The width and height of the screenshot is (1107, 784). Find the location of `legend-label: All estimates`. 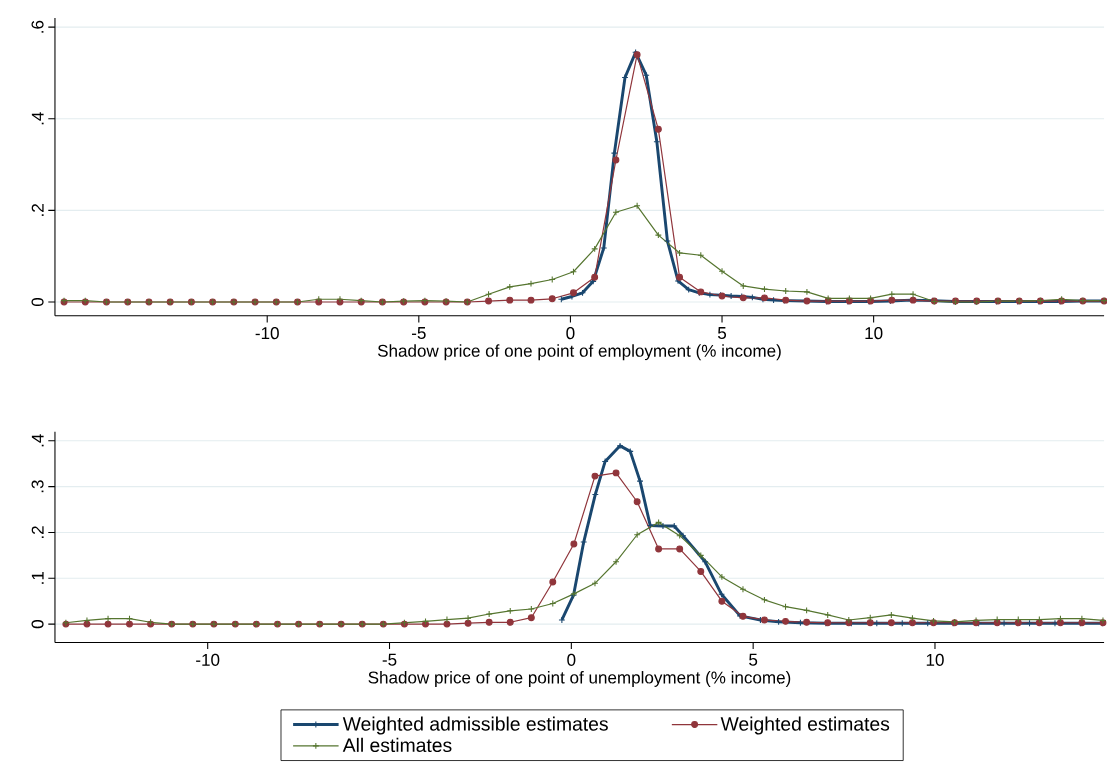

legend-label: All estimates is located at coordinates (397, 744).